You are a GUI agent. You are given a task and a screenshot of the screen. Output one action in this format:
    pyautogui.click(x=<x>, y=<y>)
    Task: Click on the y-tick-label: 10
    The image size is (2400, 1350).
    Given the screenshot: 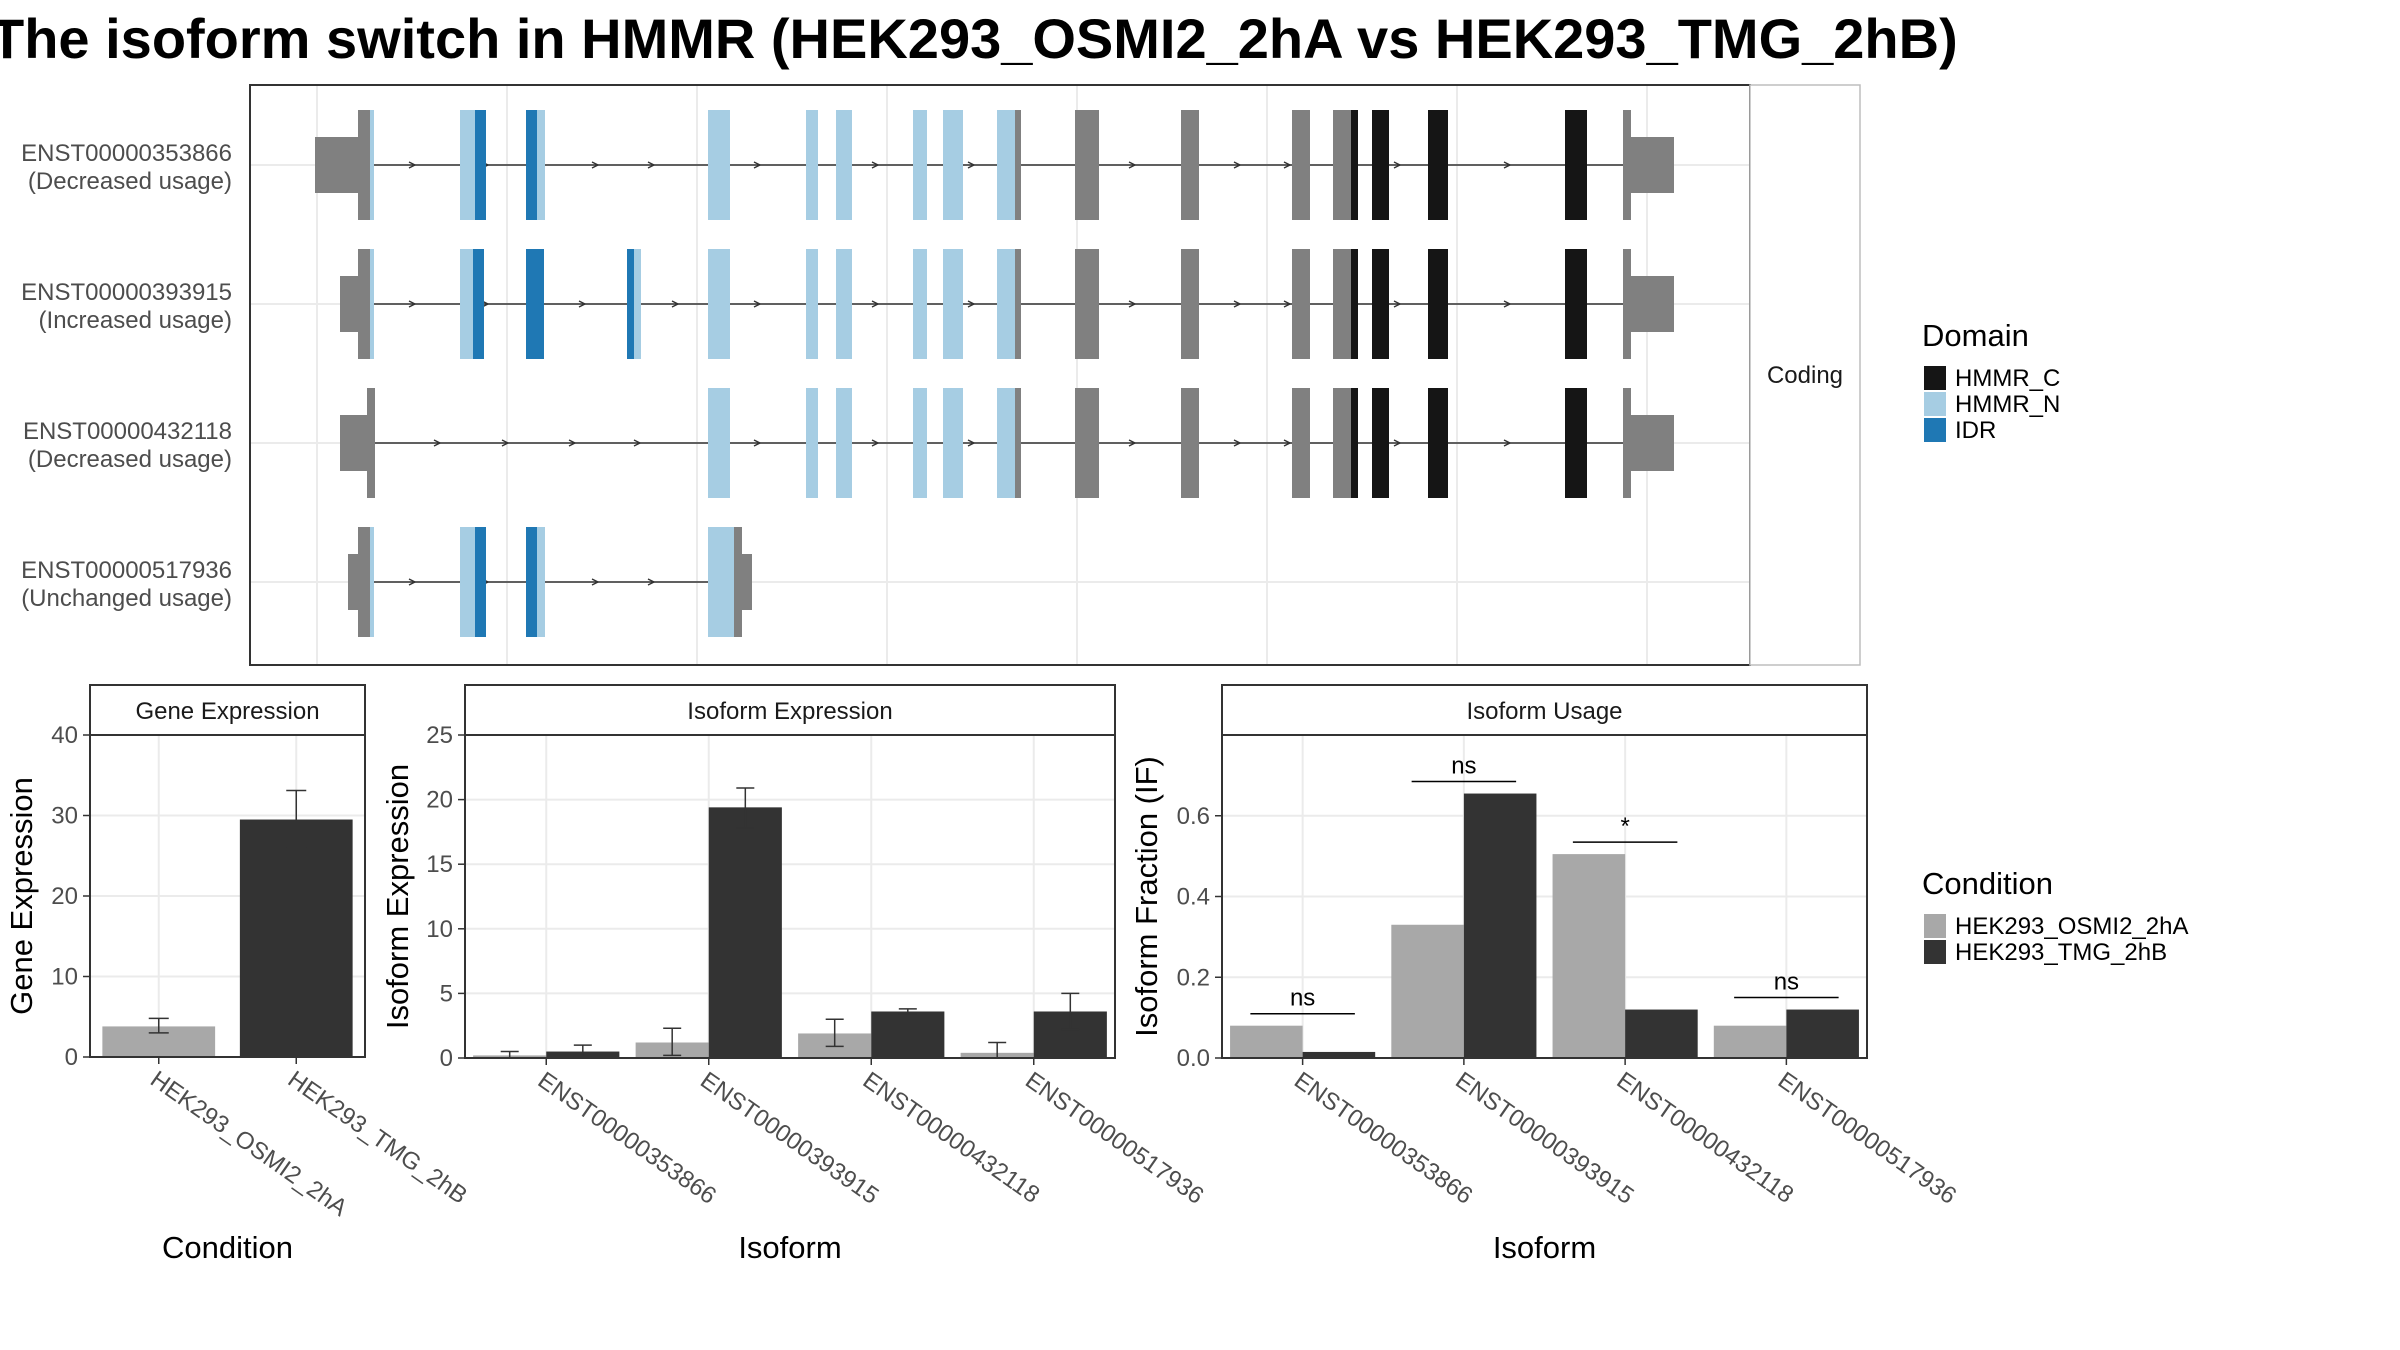 What is the action you would take?
    pyautogui.click(x=64, y=977)
    